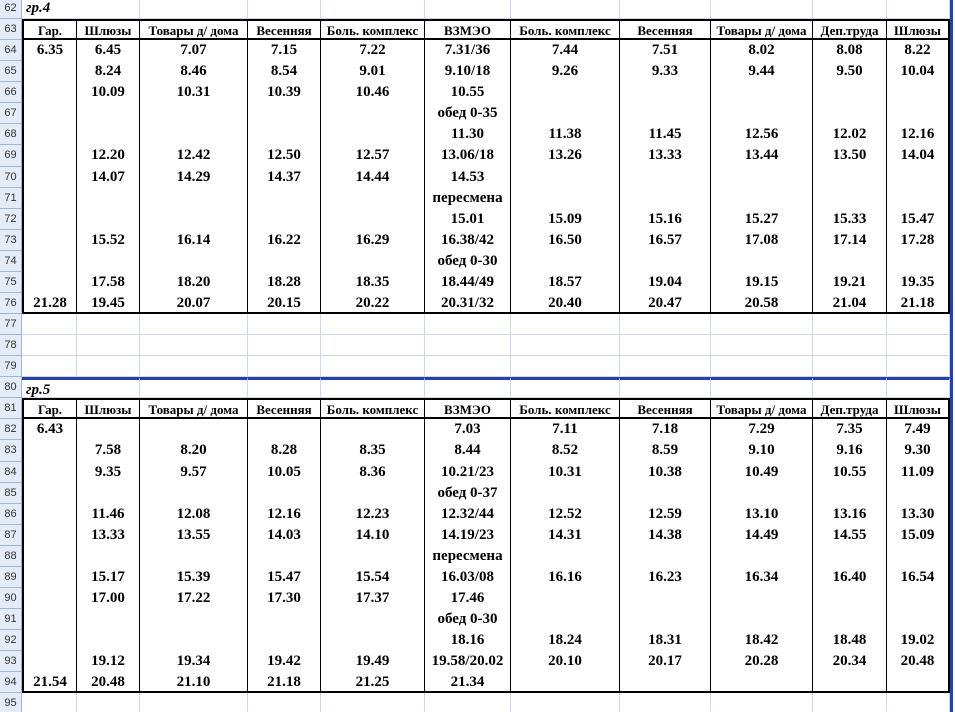  Describe the element at coordinates (850, 303) in the screenshot. I see `cell: 21.04` at that location.